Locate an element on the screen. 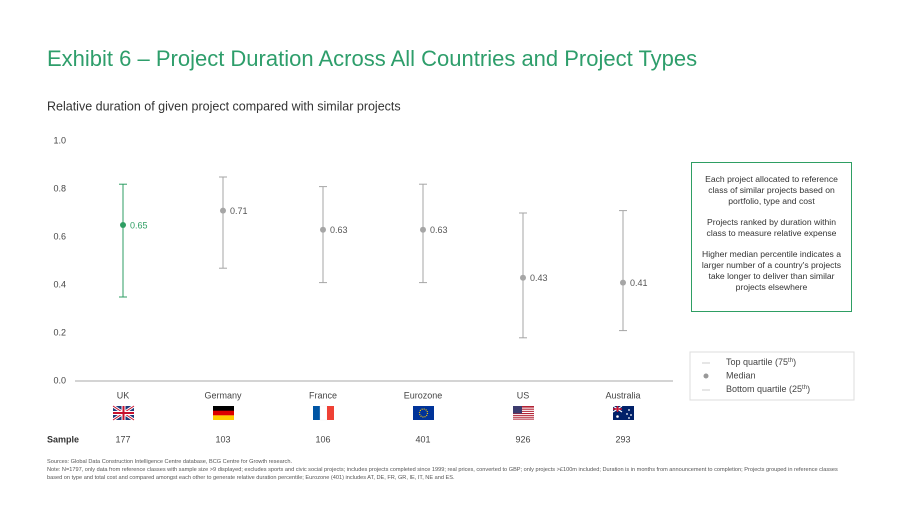  median-label: 0.71 is located at coordinates (239, 211).